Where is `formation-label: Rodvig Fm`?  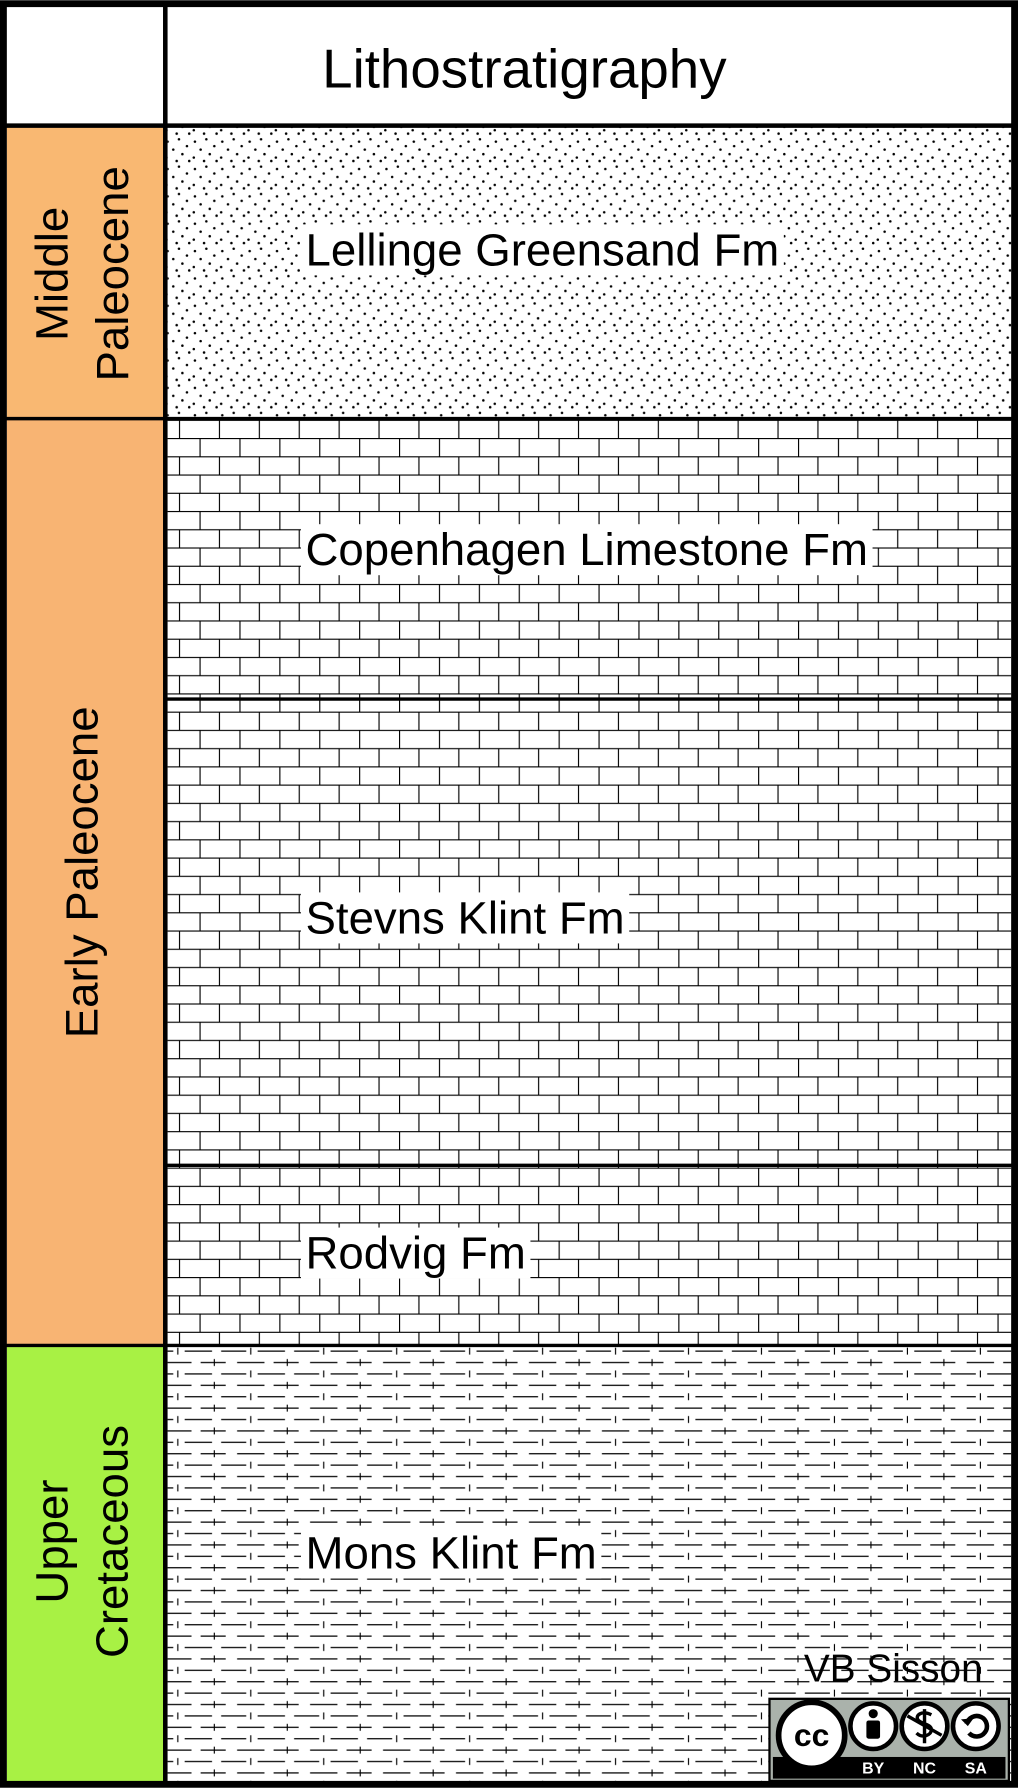 formation-label: Rodvig Fm is located at coordinates (416, 1253).